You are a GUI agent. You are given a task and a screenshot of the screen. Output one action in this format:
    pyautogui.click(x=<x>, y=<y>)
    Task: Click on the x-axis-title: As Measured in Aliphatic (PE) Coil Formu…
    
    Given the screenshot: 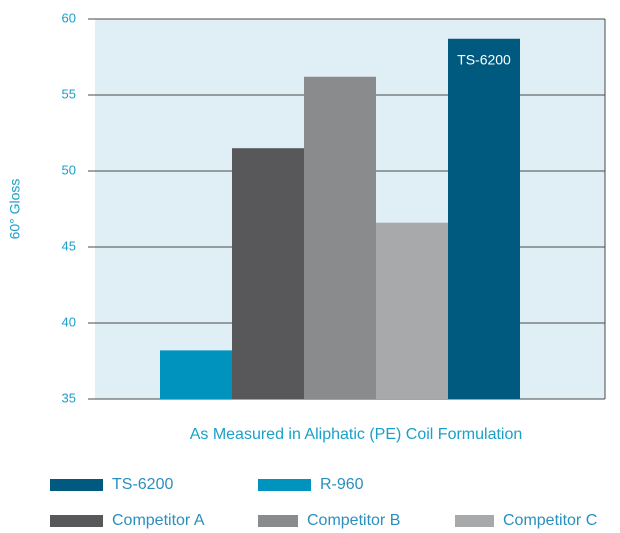 What is the action you would take?
    pyautogui.click(x=356, y=434)
    